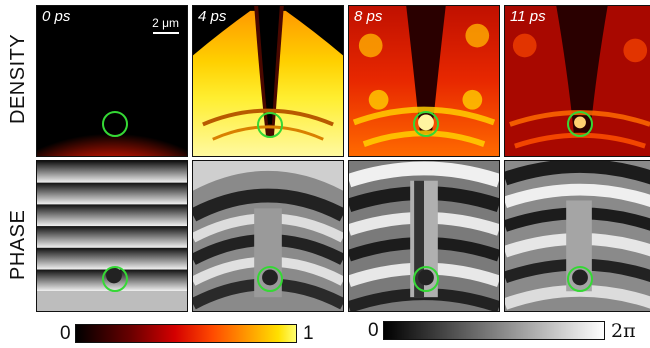  I want to click on scale-bar-label: 2 μm, so click(165, 23).